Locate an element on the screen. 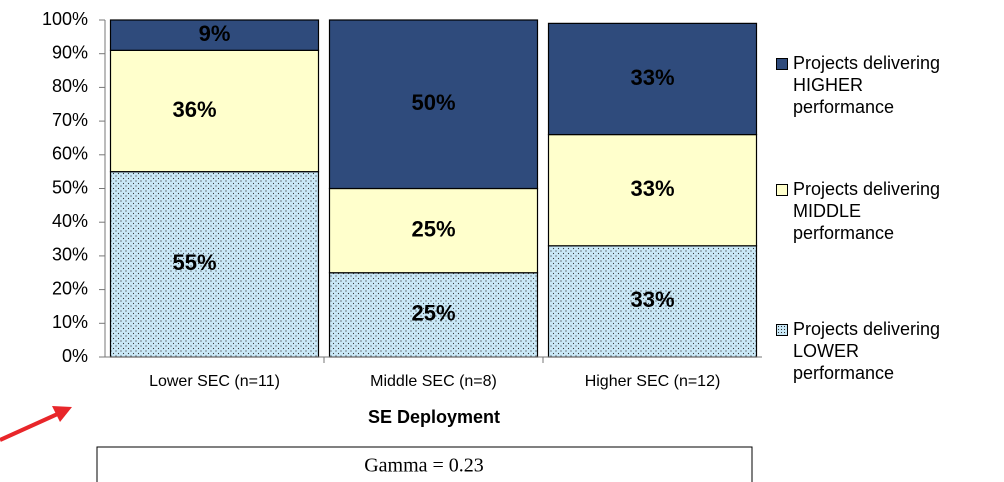  legend-entry: Projects delivering MIDDLE performance is located at coordinates (868, 211).